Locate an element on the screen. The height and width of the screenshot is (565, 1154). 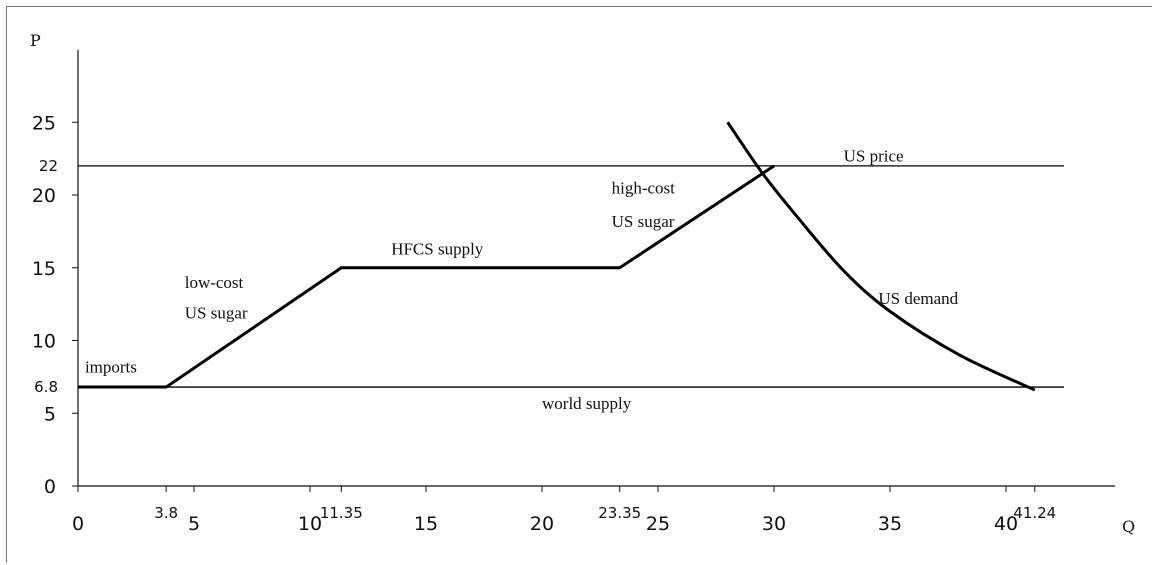
y-tick-label: 5 is located at coordinates (50, 414).